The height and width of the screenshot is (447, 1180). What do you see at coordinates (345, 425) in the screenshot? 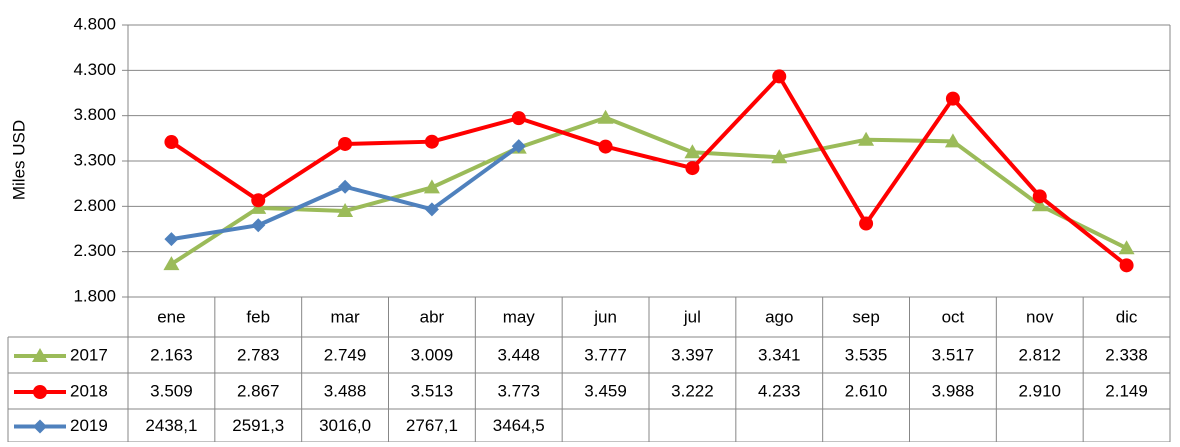
I see `table-value: 3016,0` at bounding box center [345, 425].